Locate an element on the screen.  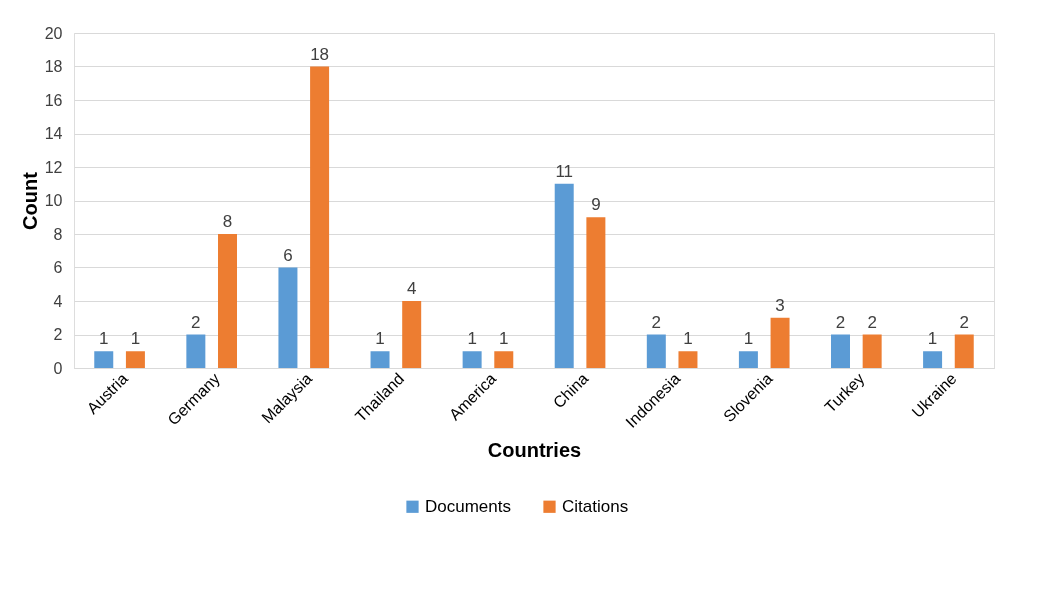
y-axis-title: Count is located at coordinates (29, 200).